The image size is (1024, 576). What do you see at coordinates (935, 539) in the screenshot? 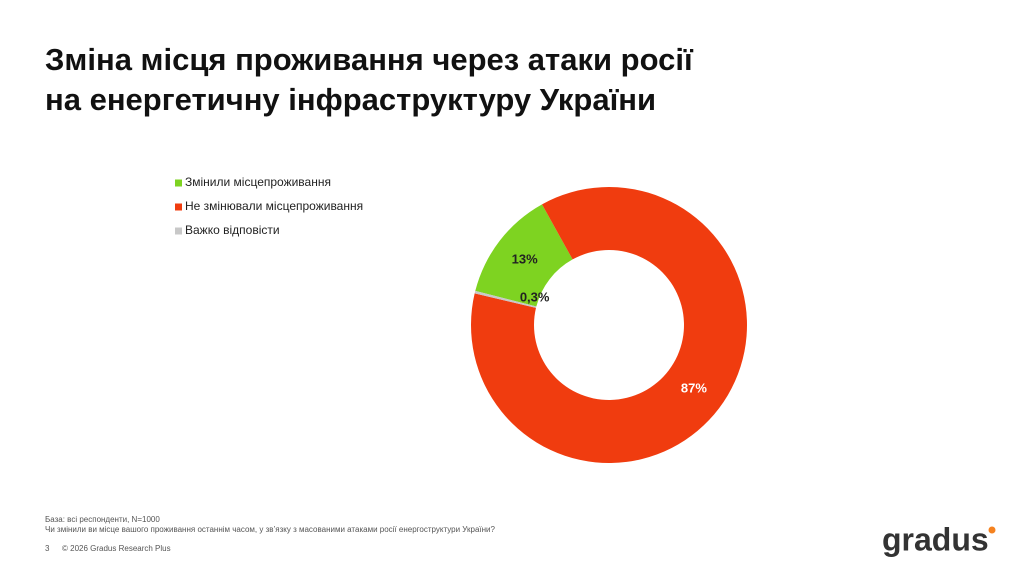
I see `logo: gradus` at bounding box center [935, 539].